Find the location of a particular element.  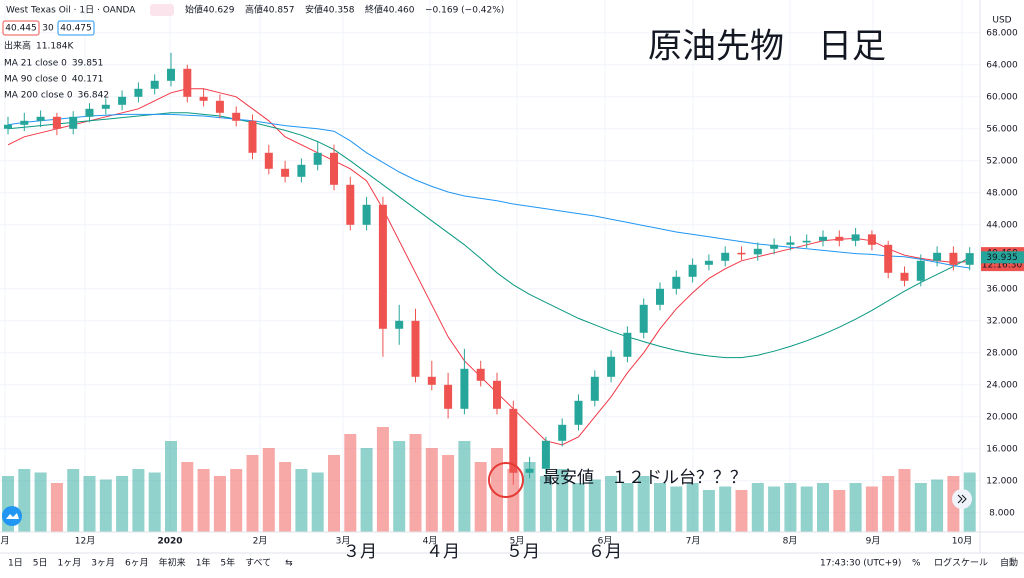

logo-mark is located at coordinates (12, 516).